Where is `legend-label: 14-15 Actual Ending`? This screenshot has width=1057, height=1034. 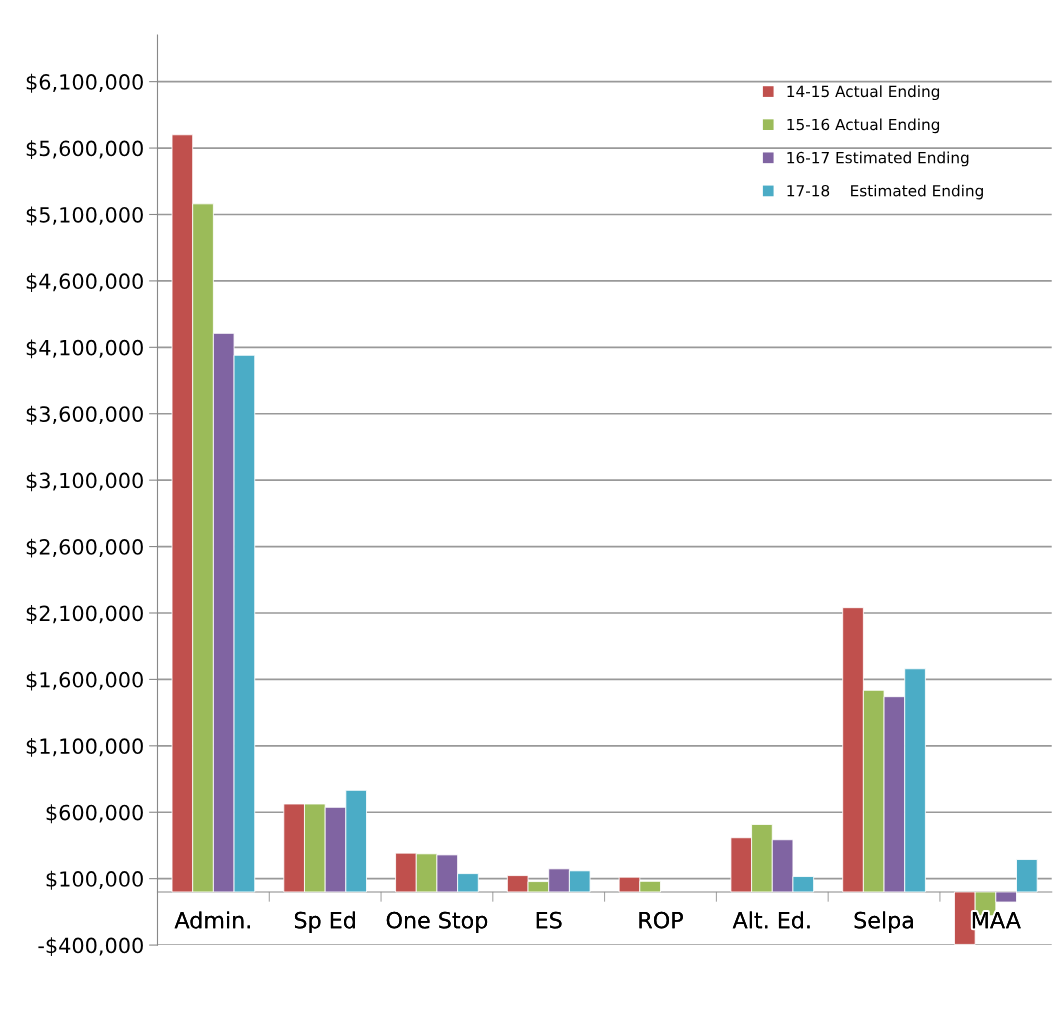
legend-label: 14-15 Actual Ending is located at coordinates (863, 93).